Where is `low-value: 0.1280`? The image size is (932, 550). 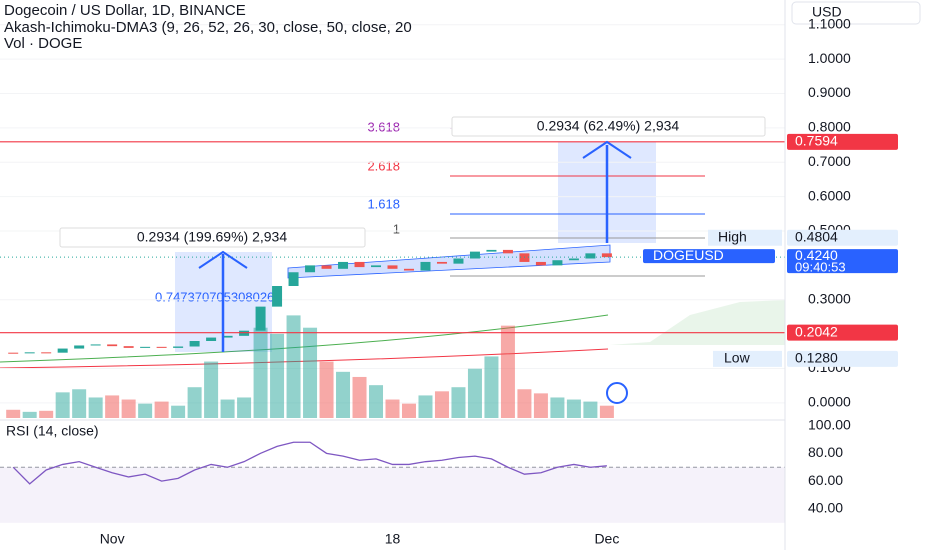 low-value: 0.1280 is located at coordinates (816, 358).